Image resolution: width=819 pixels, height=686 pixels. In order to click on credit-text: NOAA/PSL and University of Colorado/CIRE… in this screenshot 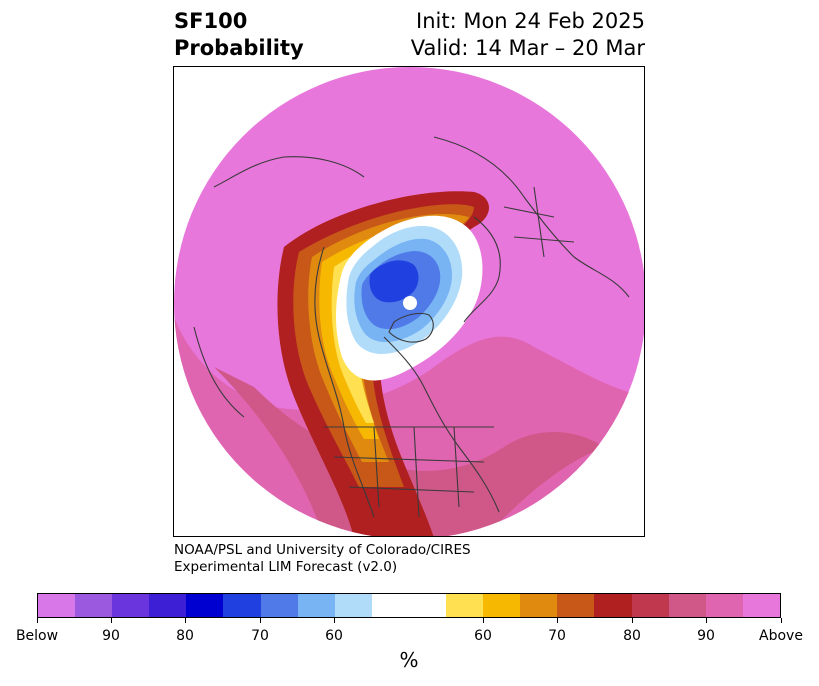, I will do `click(322, 559)`.